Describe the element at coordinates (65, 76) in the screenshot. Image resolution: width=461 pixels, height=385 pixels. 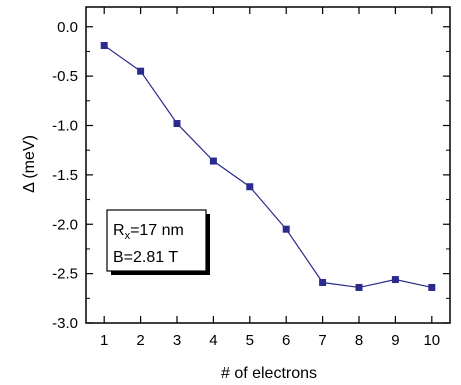
I see `y-tick-label: -0.5` at that location.